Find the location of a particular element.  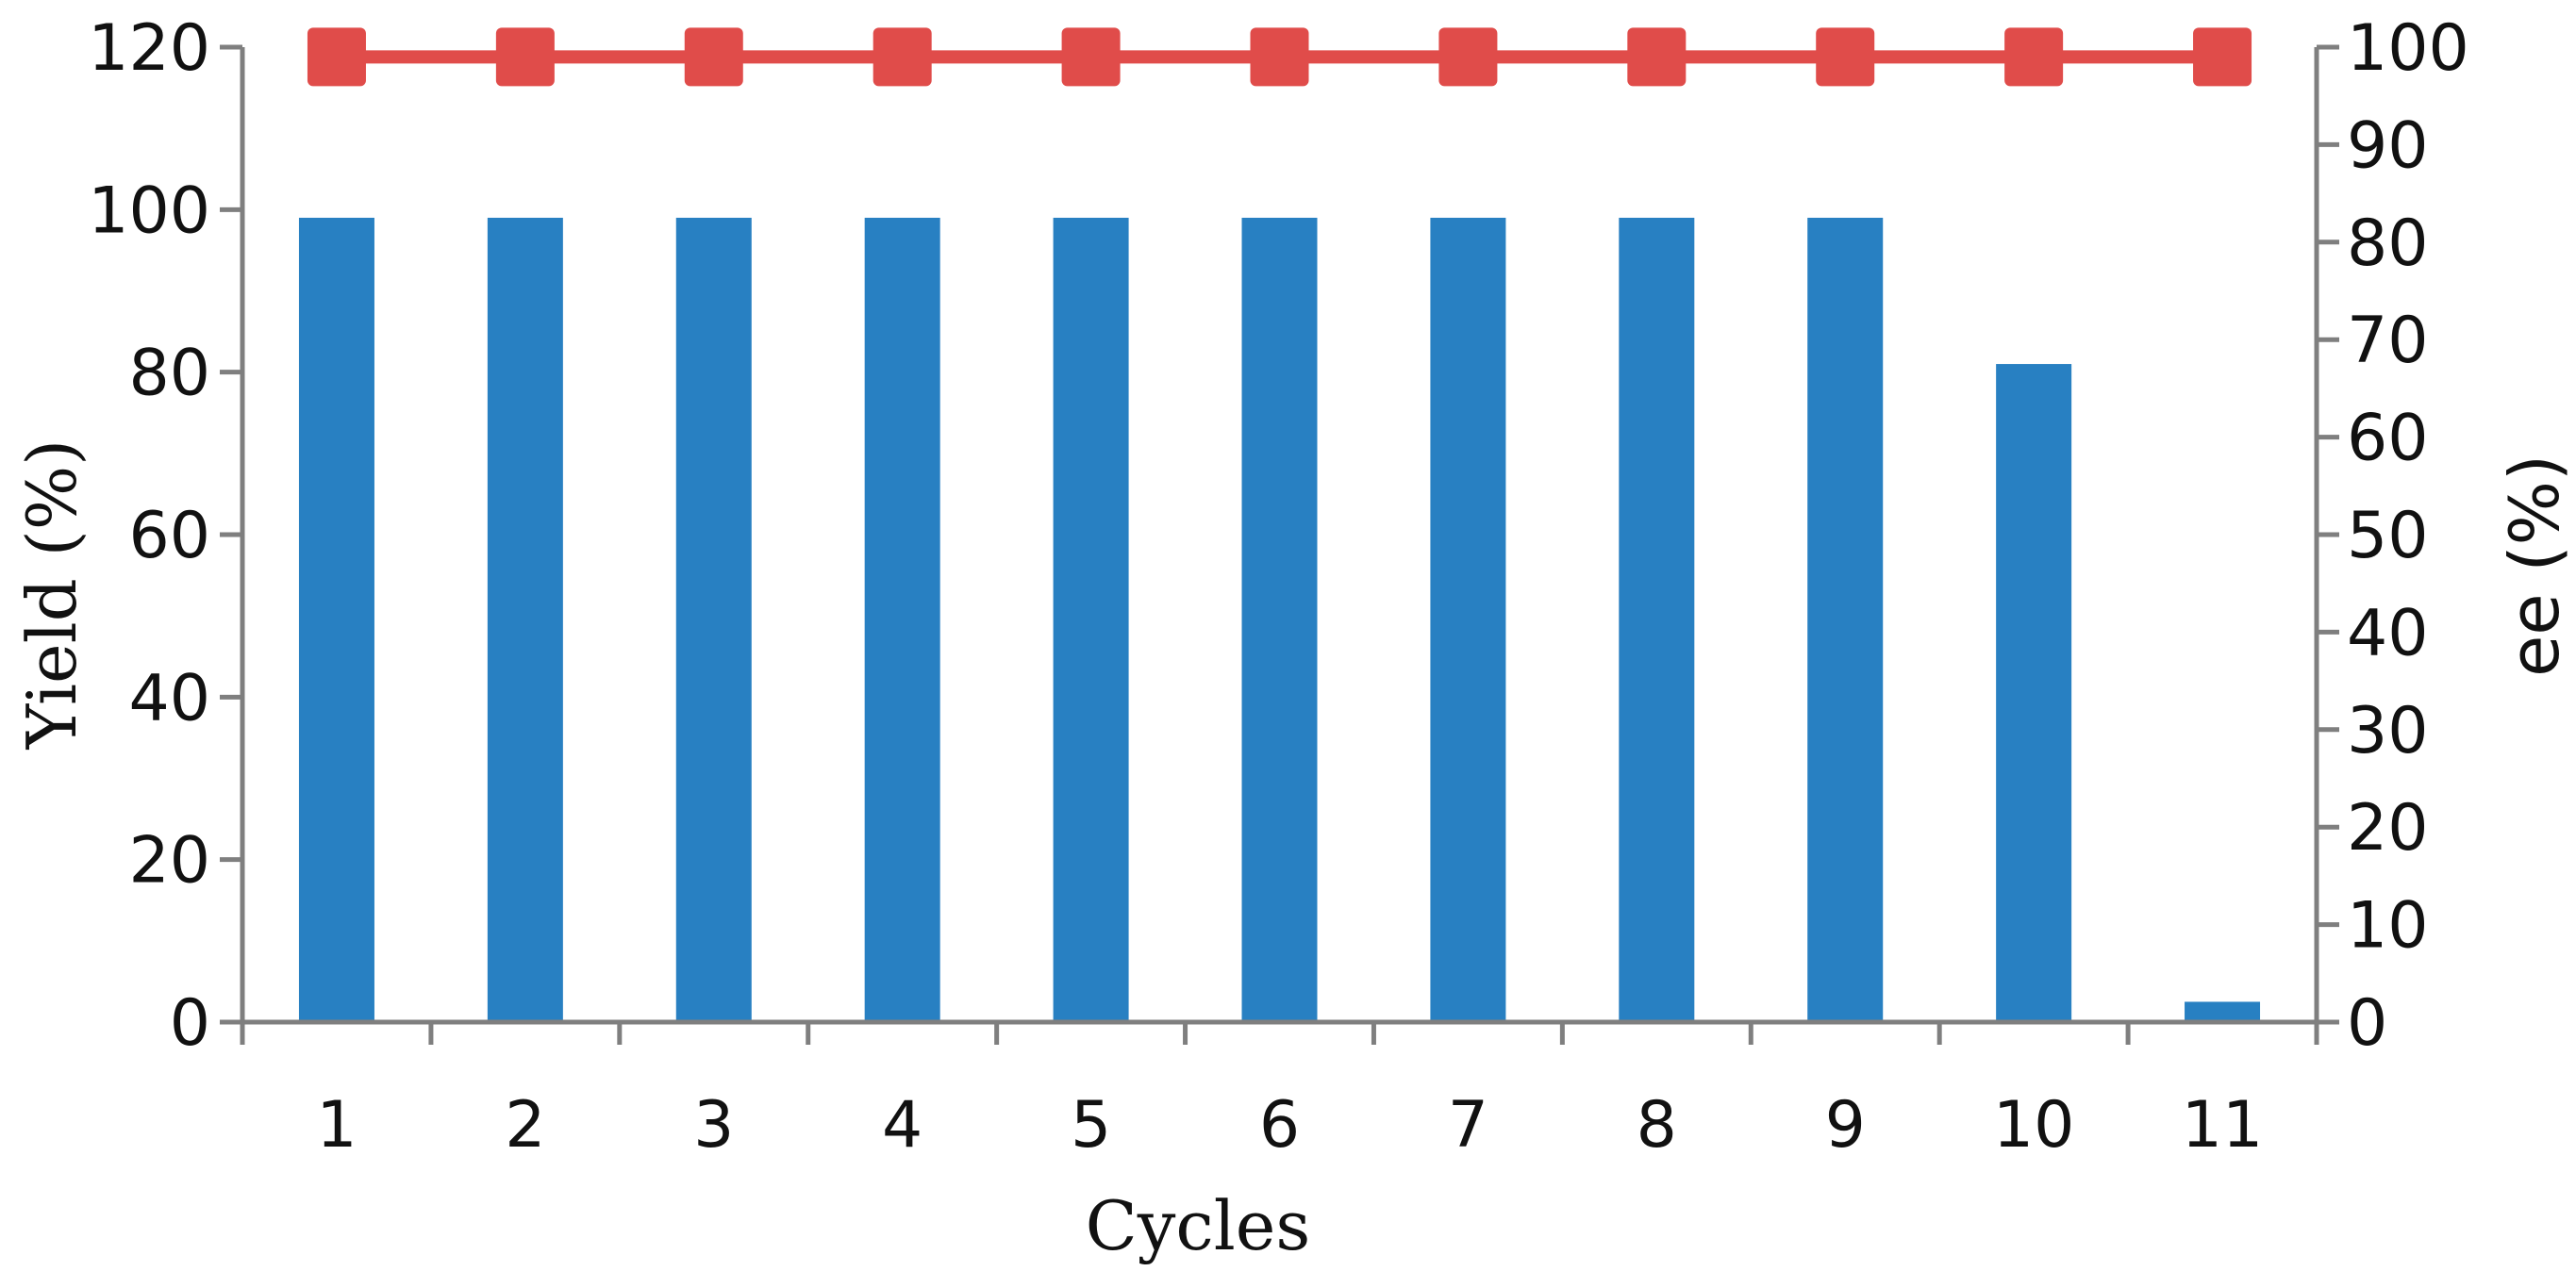

right-tick-label: 100 is located at coordinates (2408, 48).